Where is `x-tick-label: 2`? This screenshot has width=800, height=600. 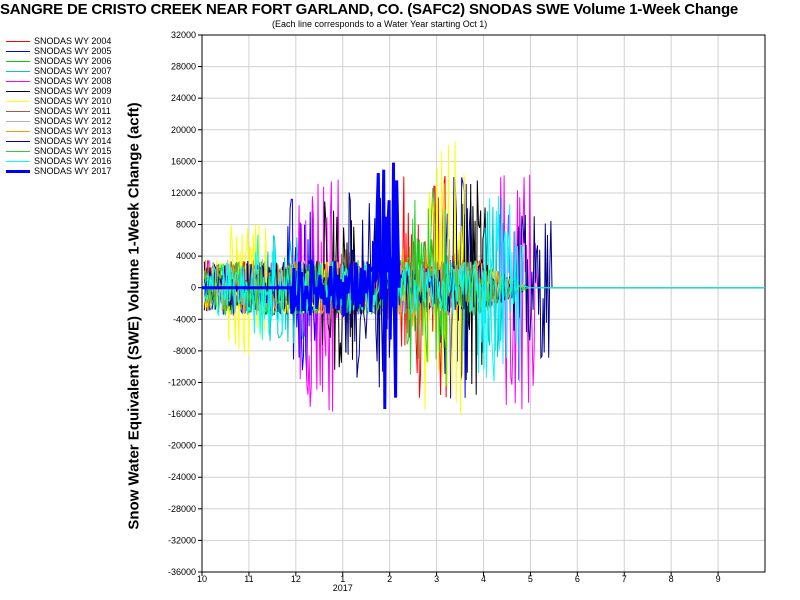 x-tick-label: 2 is located at coordinates (389, 579).